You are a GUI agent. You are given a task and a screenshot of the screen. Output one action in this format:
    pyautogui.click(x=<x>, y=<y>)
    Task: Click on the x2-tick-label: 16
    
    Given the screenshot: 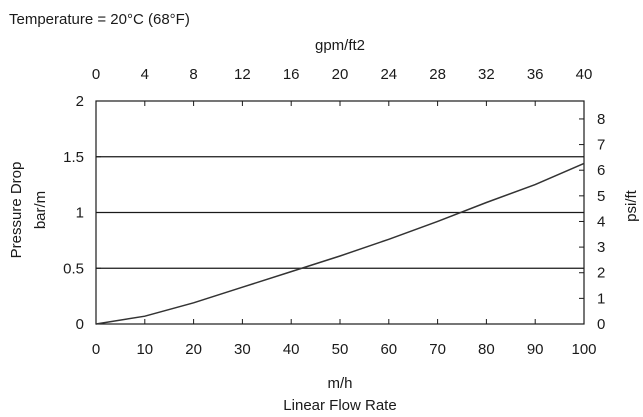 What is the action you would take?
    pyautogui.click(x=291, y=74)
    